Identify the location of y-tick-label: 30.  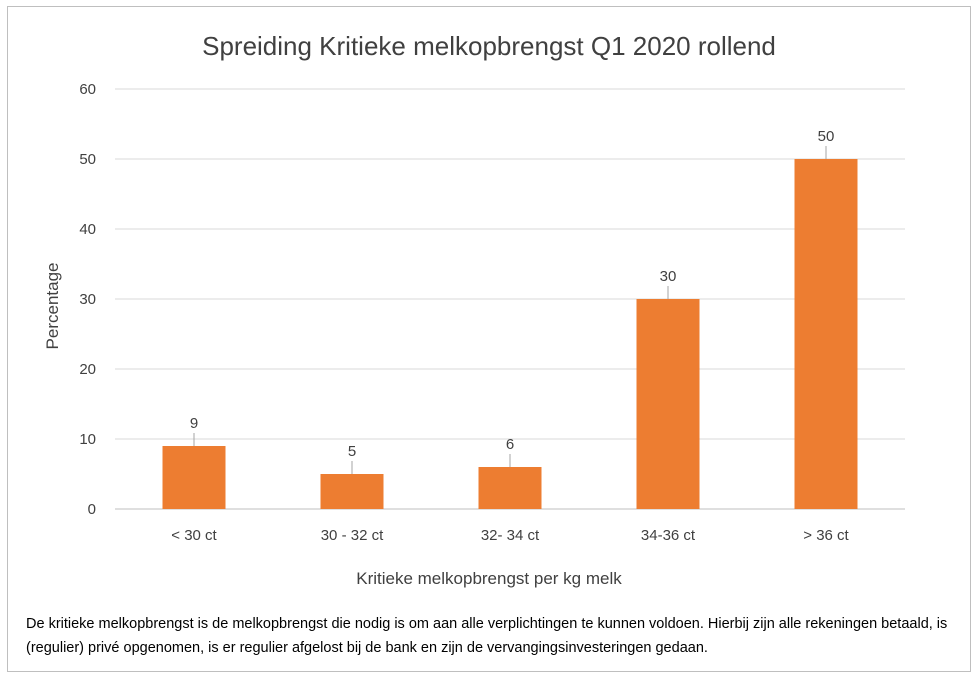
(87, 299).